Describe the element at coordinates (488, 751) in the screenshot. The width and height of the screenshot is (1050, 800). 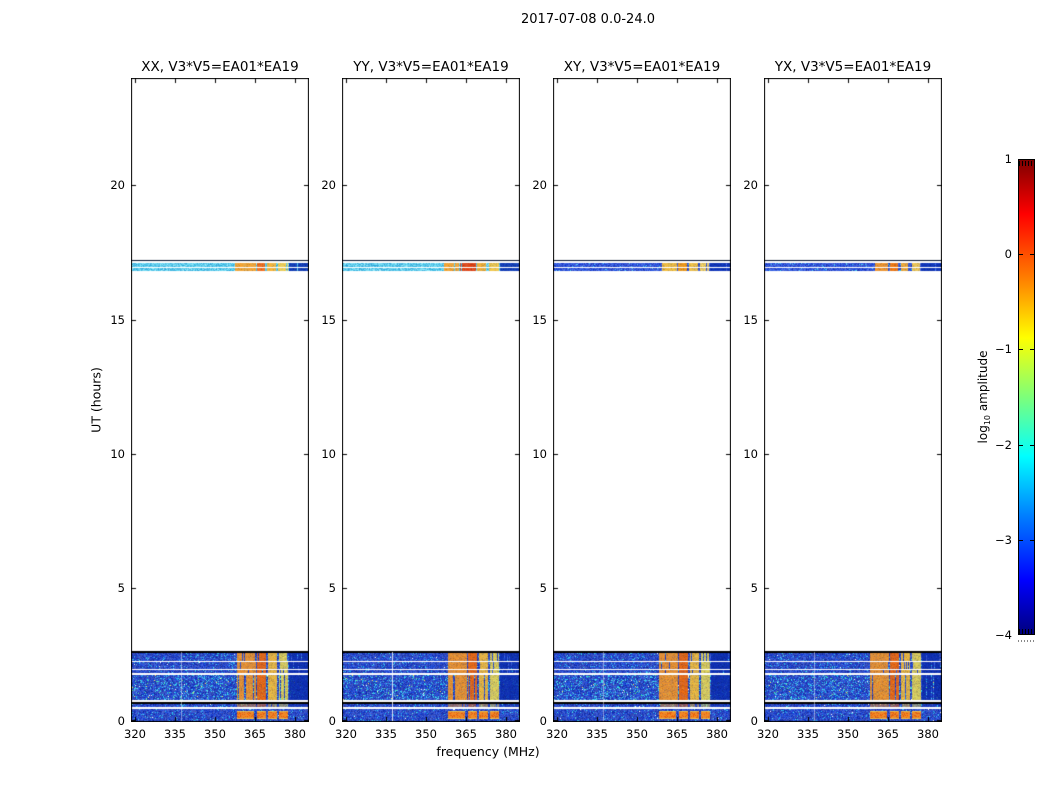
I see `x-axis-label: frequency (MHz)` at that location.